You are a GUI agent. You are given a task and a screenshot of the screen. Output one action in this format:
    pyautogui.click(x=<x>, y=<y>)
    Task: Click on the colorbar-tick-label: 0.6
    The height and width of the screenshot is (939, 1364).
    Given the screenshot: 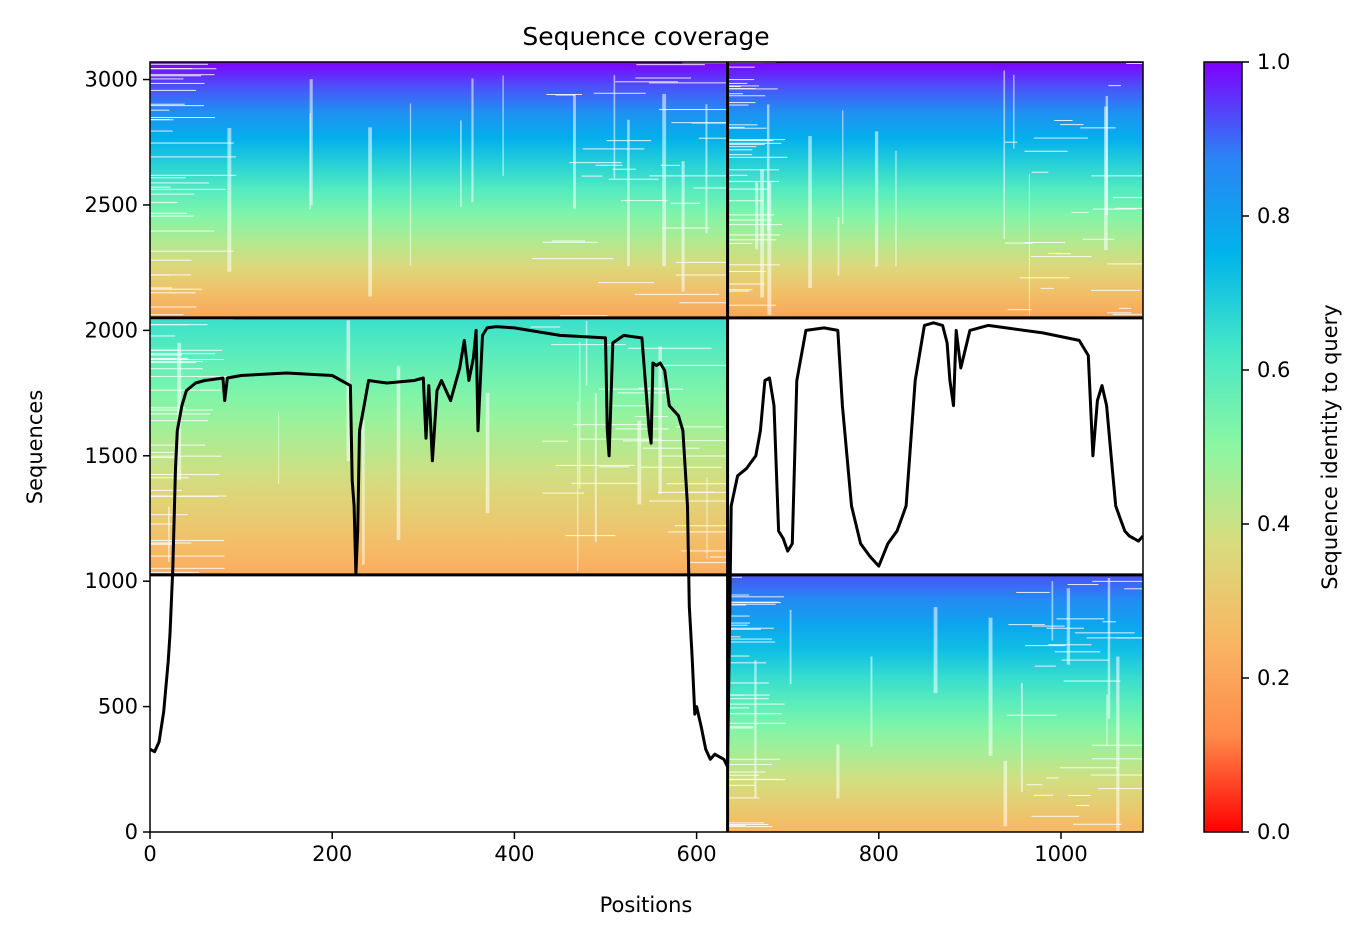 What is the action you would take?
    pyautogui.click(x=1273, y=370)
    